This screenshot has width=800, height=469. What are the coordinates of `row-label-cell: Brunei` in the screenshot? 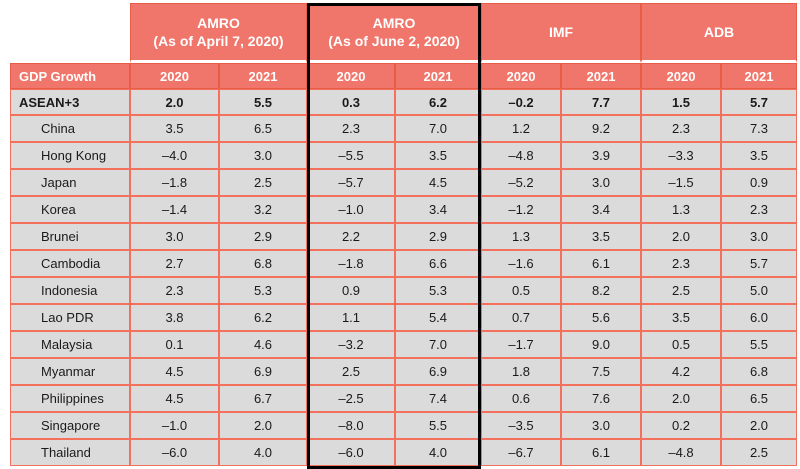 It's located at (70, 236).